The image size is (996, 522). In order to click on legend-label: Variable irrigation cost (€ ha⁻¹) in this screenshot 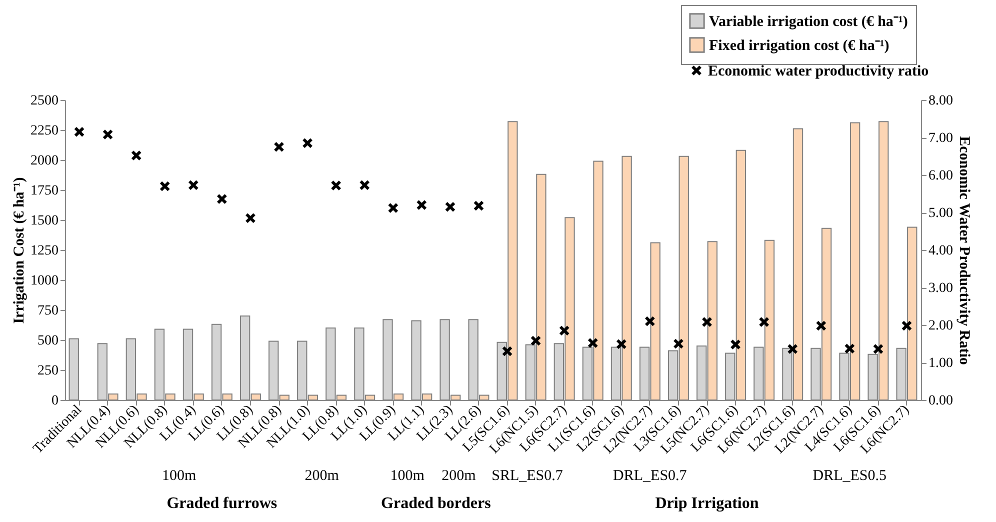, I will do `click(808, 22)`.